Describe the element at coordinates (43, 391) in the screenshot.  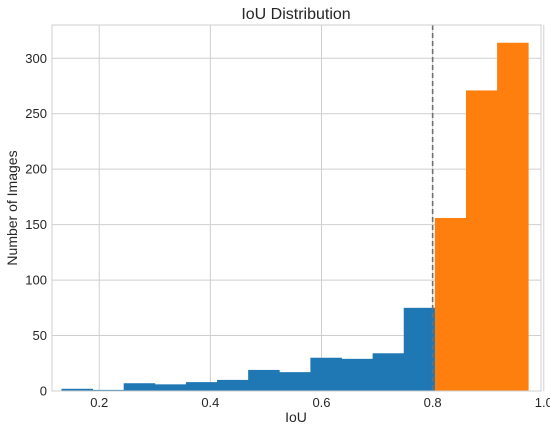
I see `y-tick-label: 0` at that location.